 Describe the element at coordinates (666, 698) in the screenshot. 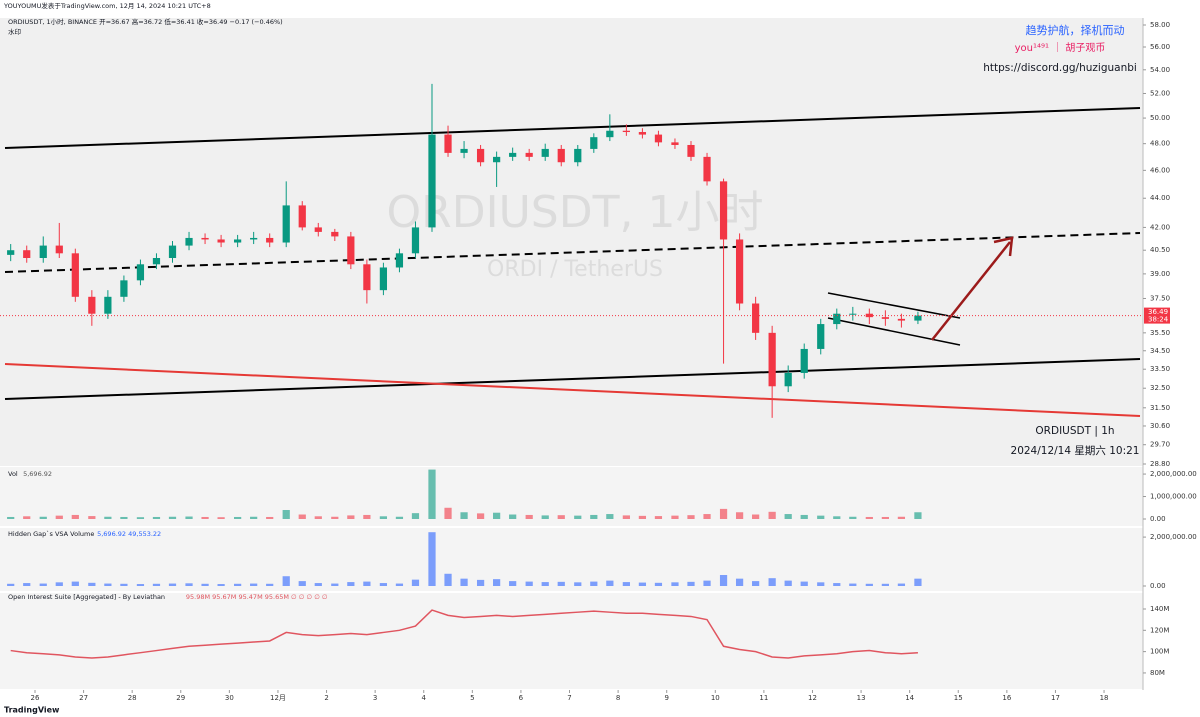

I see `x-tick-label: 9` at that location.